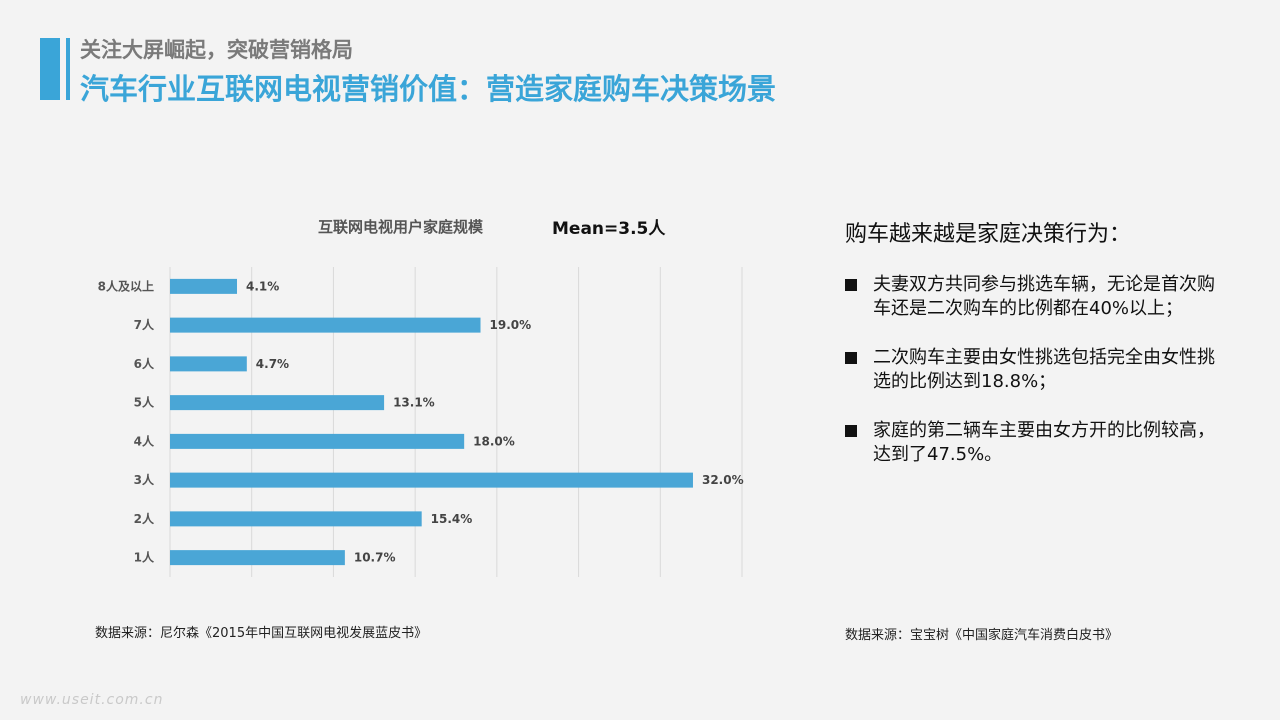  I want to click on data-label: 32.0%, so click(723, 480).